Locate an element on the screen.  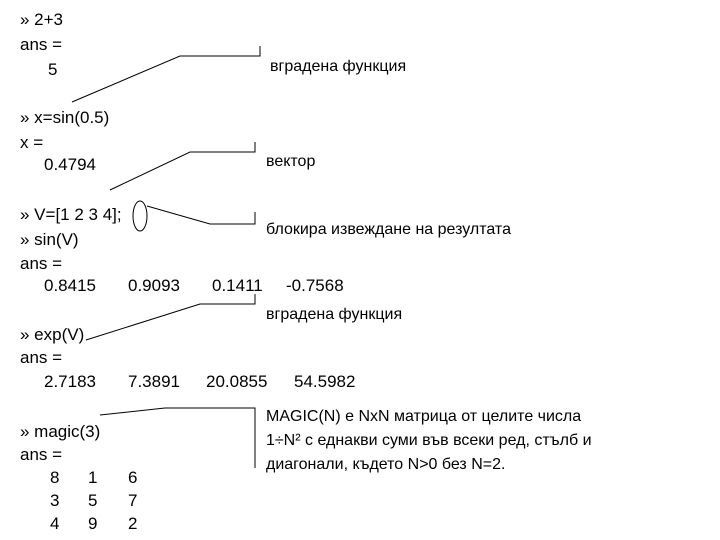
command-line-2: » x=sin(0.5) is located at coordinates (65, 117).